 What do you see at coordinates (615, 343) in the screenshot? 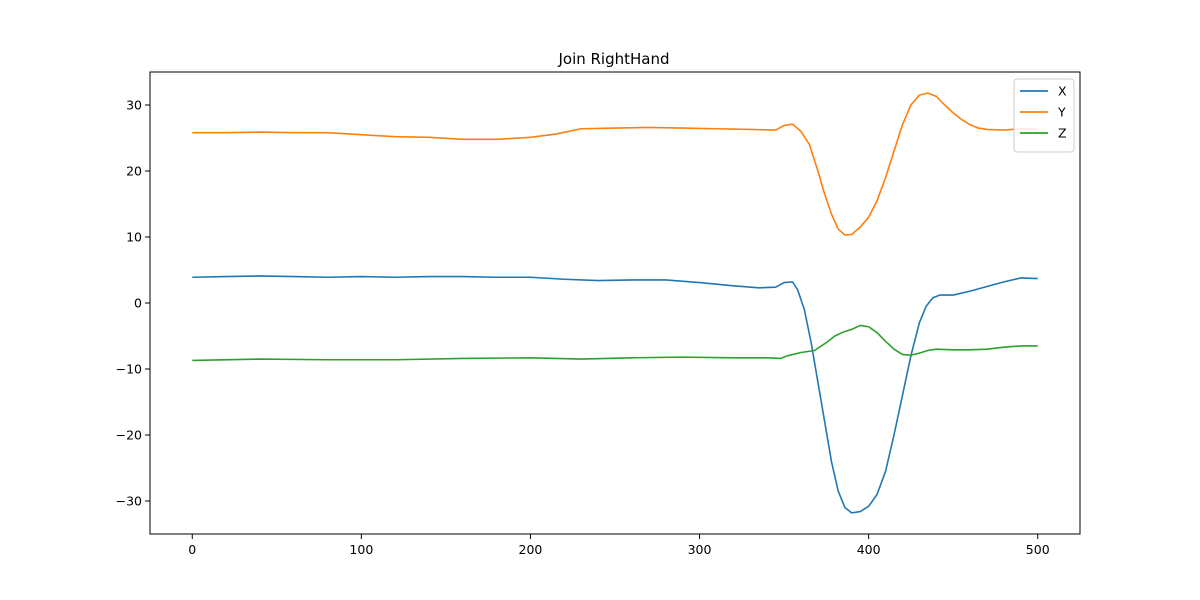
I see `series-line-z` at bounding box center [615, 343].